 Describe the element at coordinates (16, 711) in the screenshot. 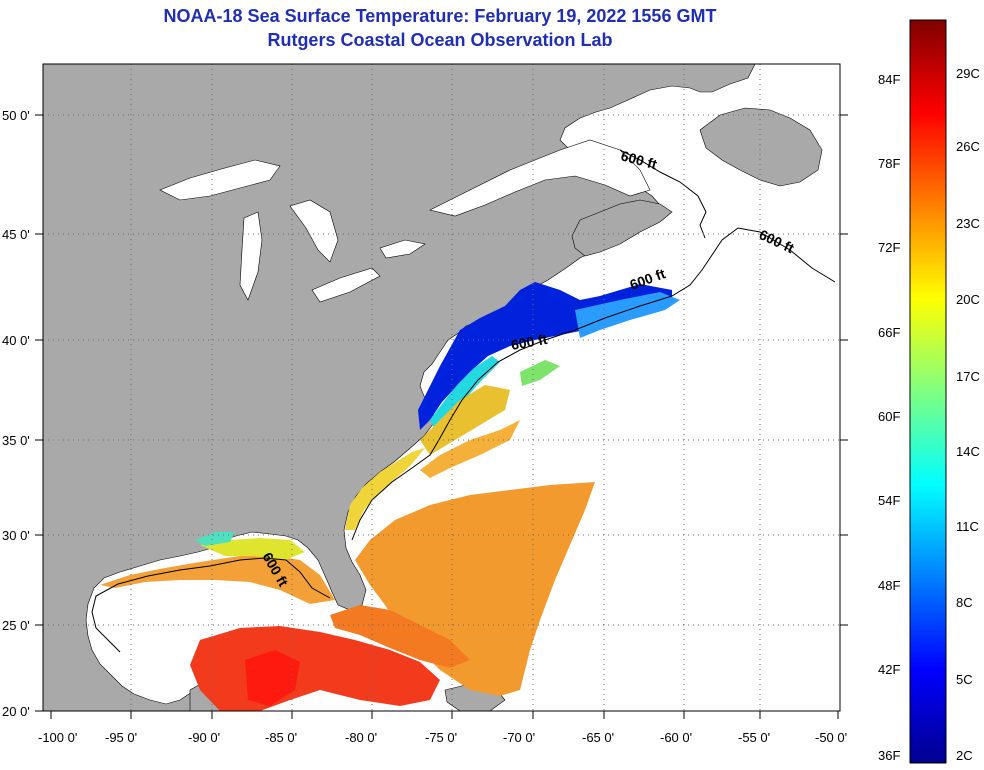

I see `lat-label: 20 0'` at that location.